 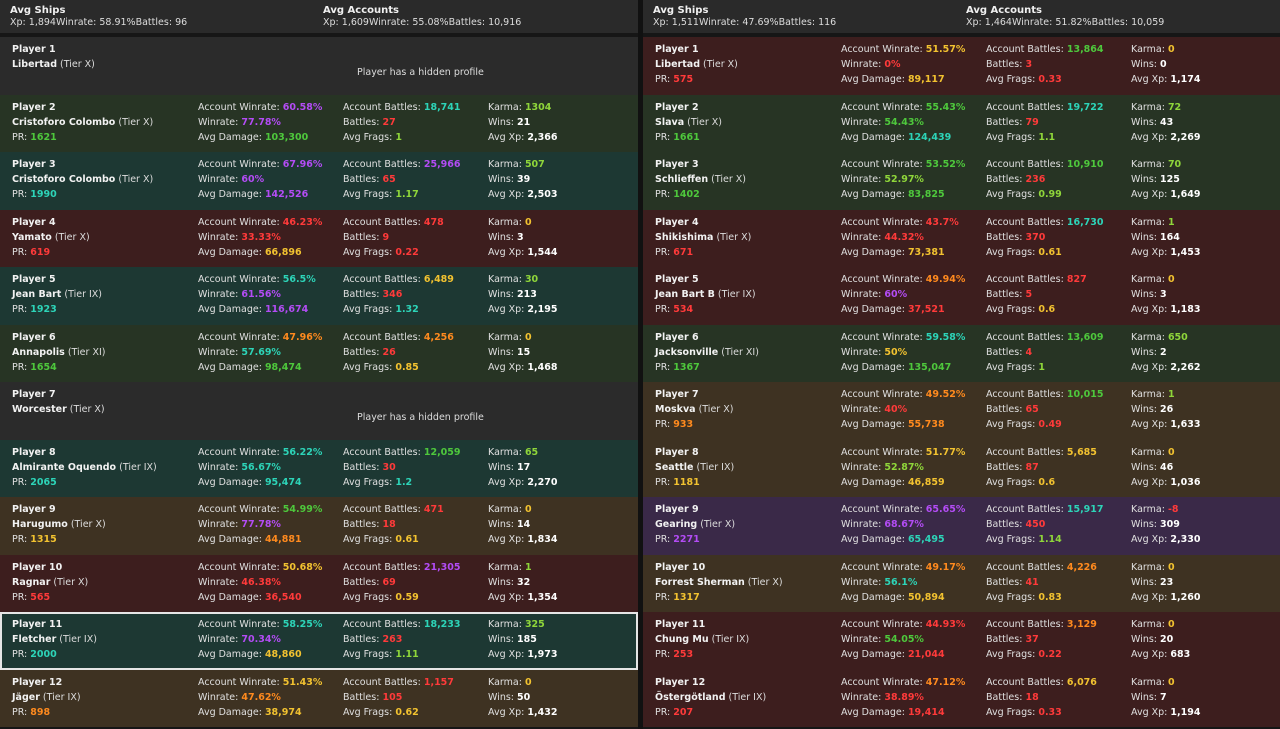 I want to click on avg-frags-stat-value: 1, so click(x=1041, y=367).